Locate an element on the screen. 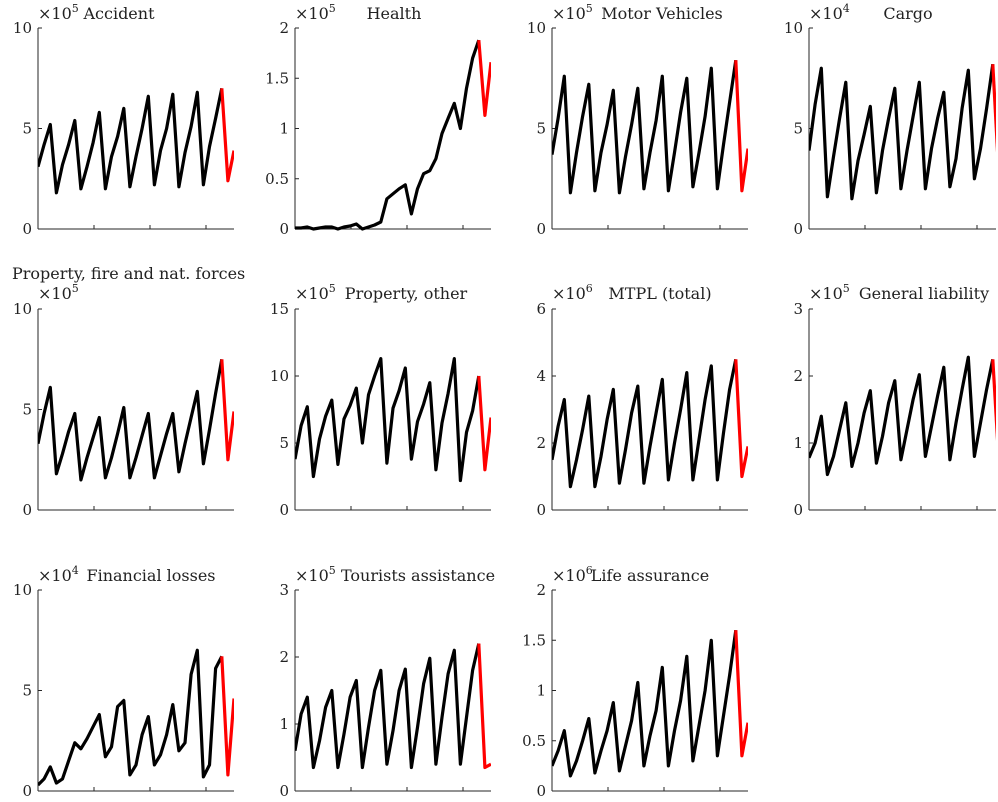  y-tick-label: 15 is located at coordinates (279, 309).